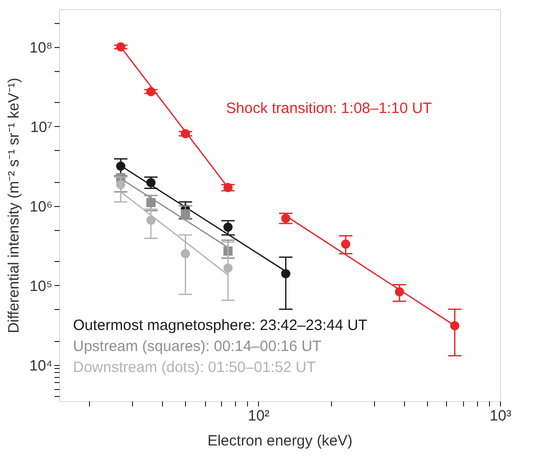  What do you see at coordinates (259, 416) in the screenshot?
I see `x-tick-label: 10²` at bounding box center [259, 416].